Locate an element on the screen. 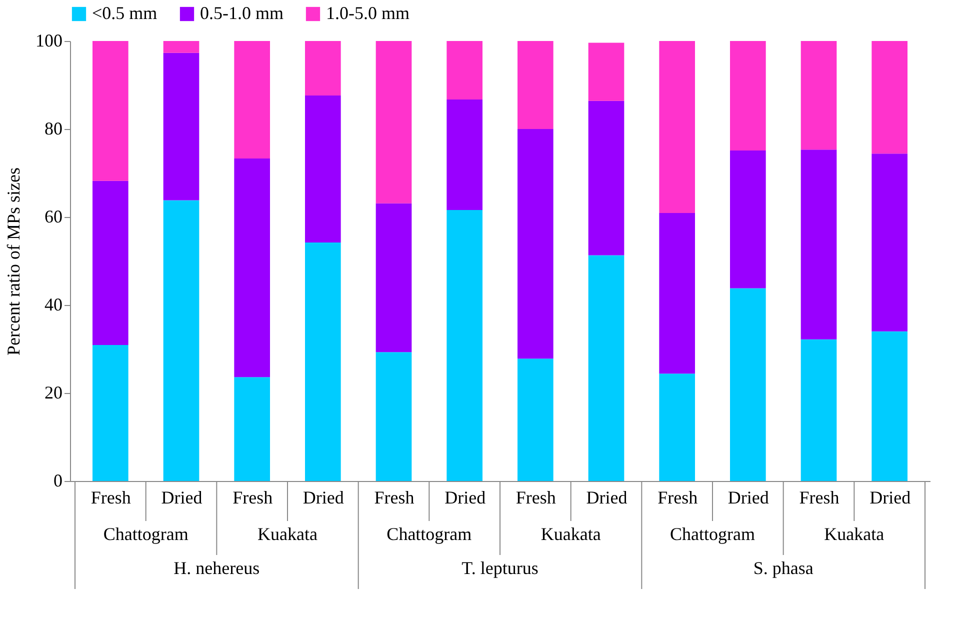 The image size is (961, 619). legend-label: 1.0-5.0 mm is located at coordinates (368, 13).